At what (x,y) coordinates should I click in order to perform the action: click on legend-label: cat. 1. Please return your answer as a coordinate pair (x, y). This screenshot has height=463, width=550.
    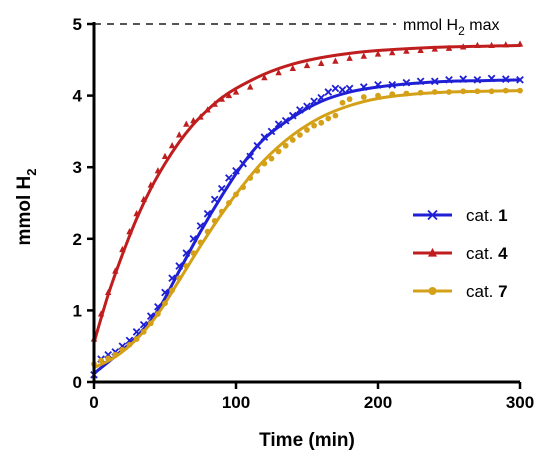
    Looking at the image, I should click on (487, 215).